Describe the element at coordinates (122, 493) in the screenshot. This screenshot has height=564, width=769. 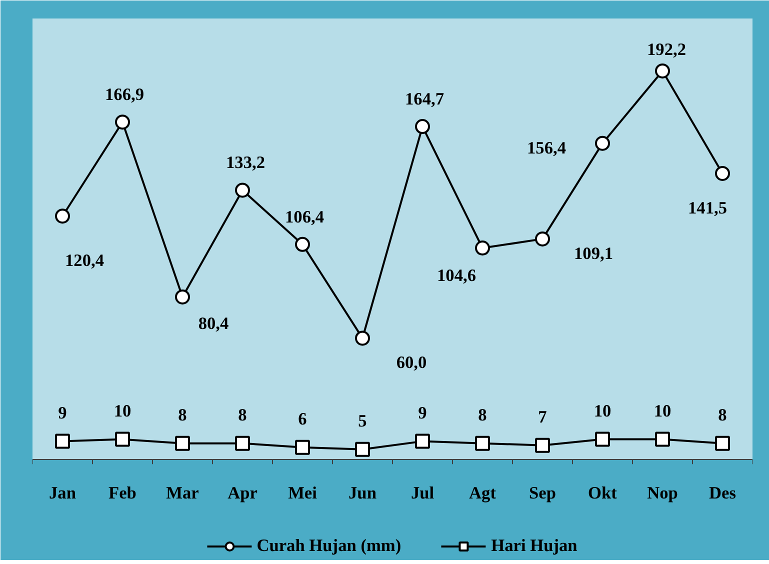
I see `x-tick-label: Feb` at that location.